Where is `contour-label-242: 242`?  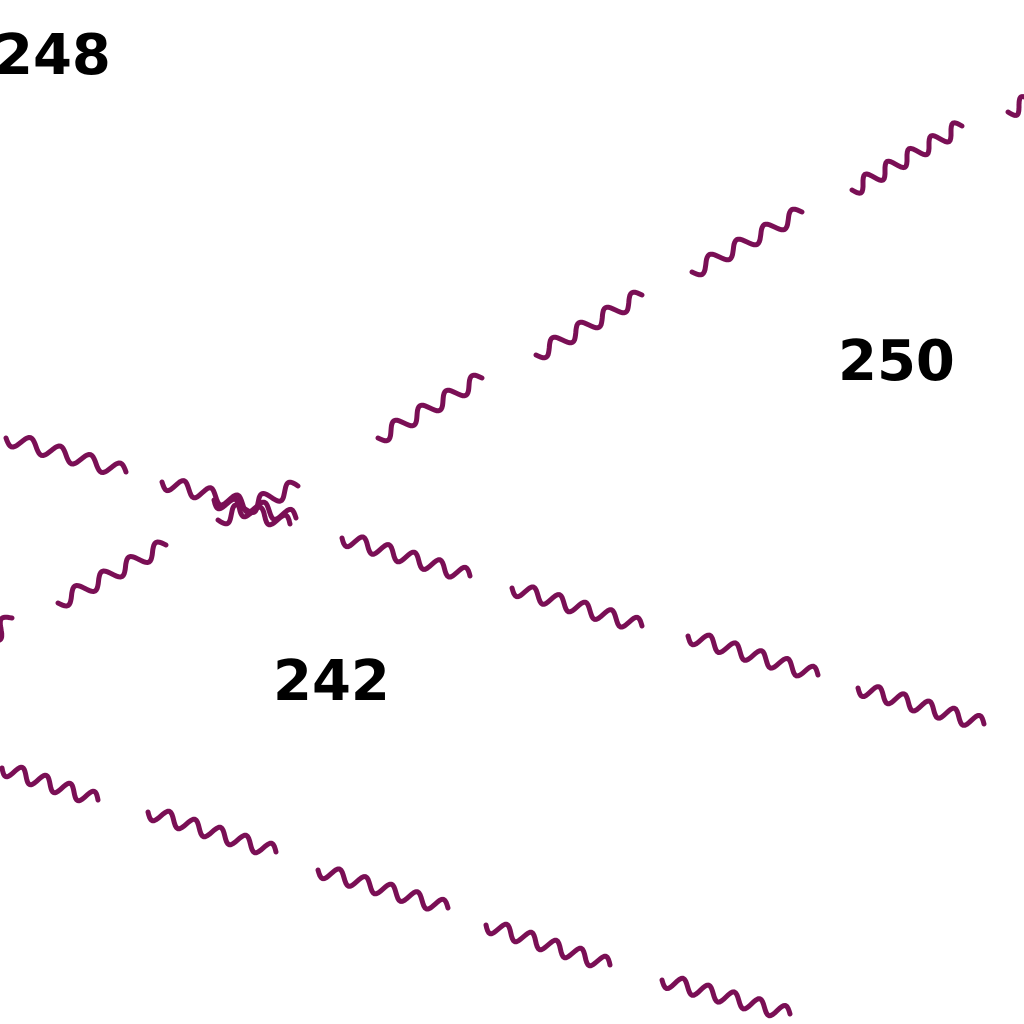
contour-label-242: 242 is located at coordinates (331, 681).